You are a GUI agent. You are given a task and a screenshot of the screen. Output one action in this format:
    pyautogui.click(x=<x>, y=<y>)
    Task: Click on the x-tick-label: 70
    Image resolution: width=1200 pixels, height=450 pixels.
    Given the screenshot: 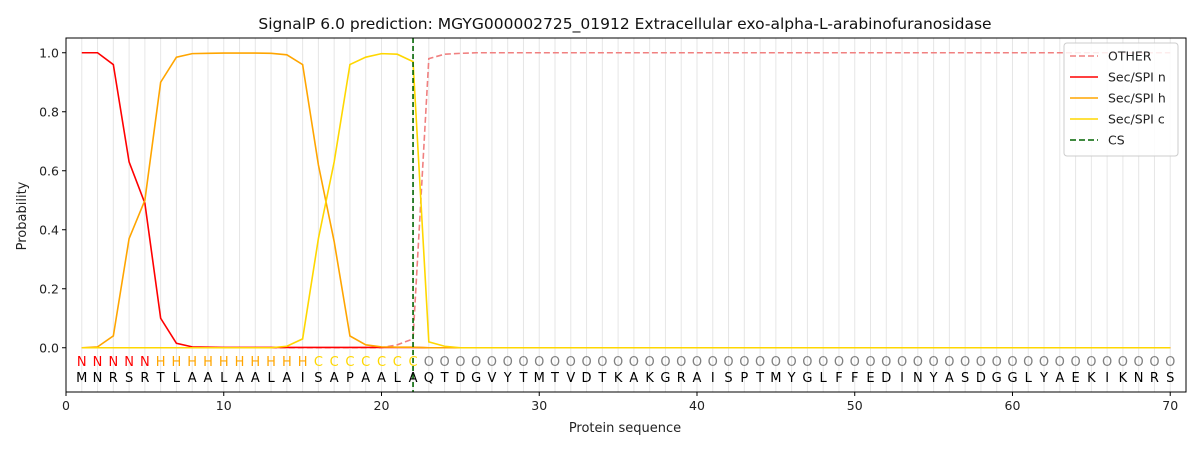 What is the action you would take?
    pyautogui.click(x=1170, y=405)
    